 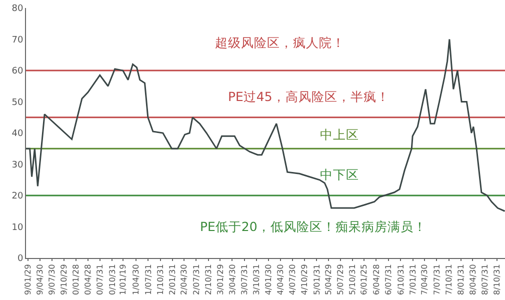 What do you see at coordinates (257, 280) in the screenshot?
I see `x-tick-label: 3/10/31` at bounding box center [257, 280].